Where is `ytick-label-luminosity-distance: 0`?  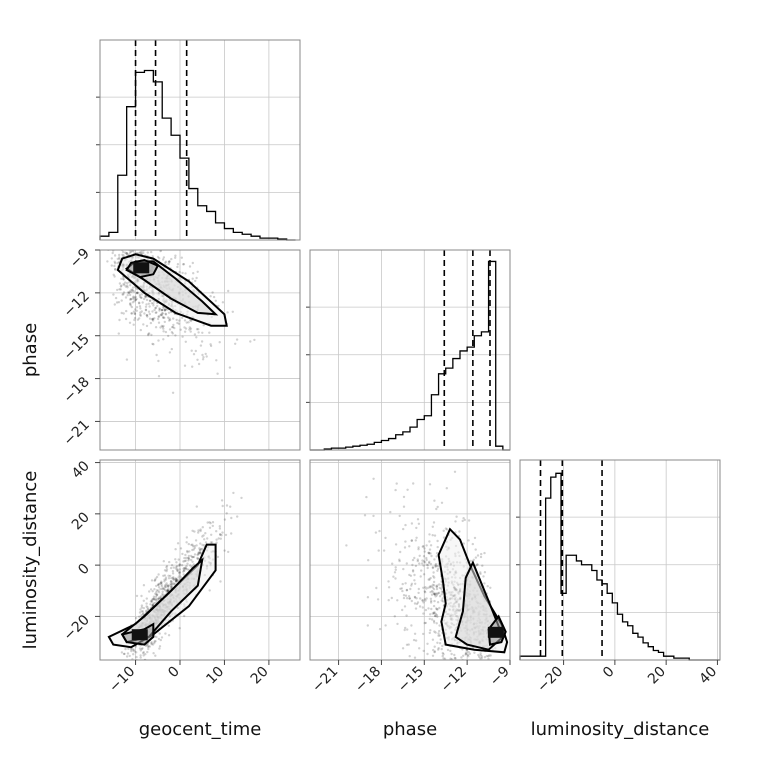
ytick-label-luminosity-distance: 0 is located at coordinates (84, 570).